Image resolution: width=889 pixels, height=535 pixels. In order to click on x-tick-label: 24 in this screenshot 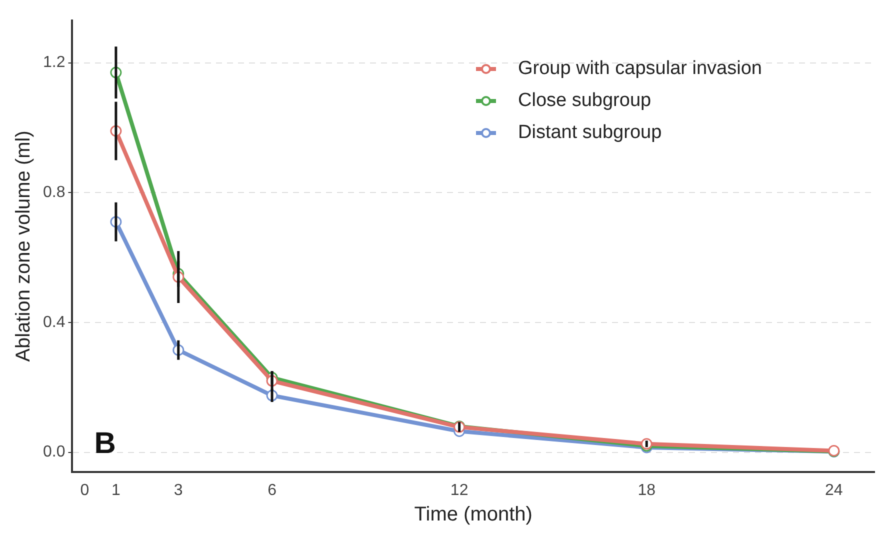, I will do `click(834, 490)`.